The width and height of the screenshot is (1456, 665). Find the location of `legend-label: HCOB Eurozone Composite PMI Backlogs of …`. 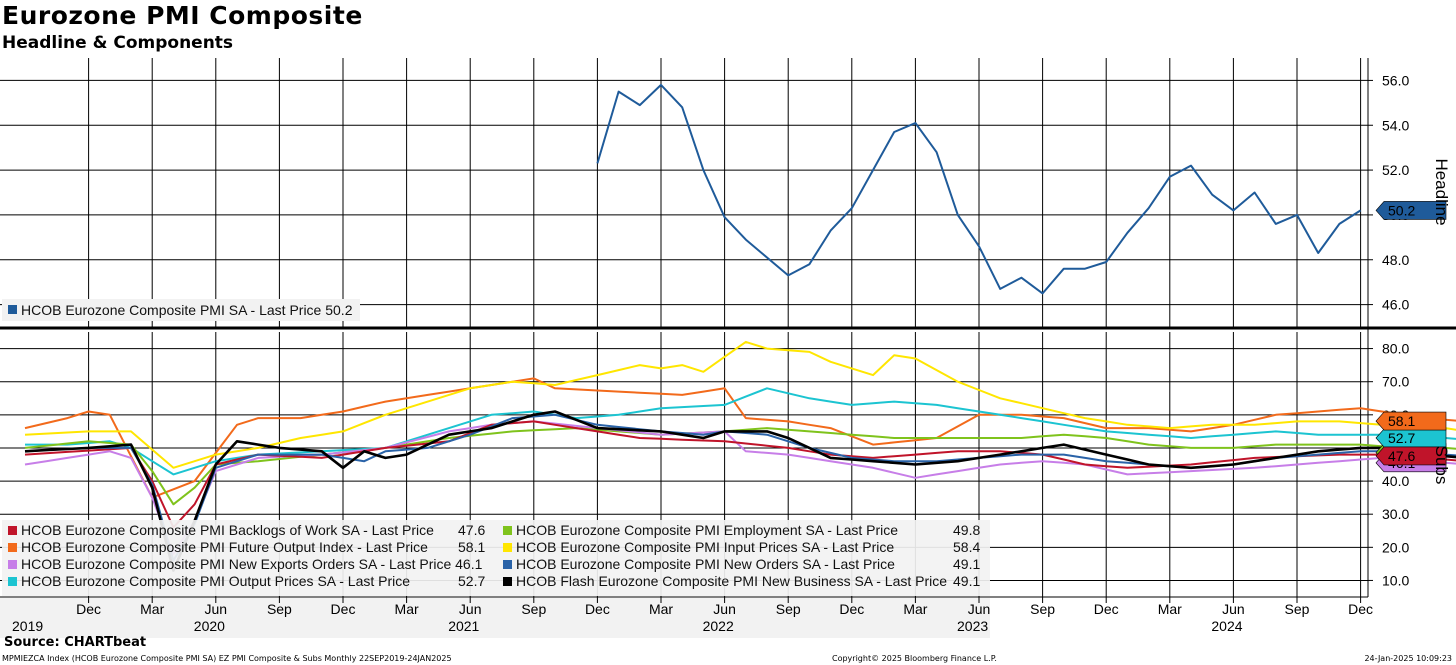

legend-label: HCOB Eurozone Composite PMI Backlogs of … is located at coordinates (227, 530).